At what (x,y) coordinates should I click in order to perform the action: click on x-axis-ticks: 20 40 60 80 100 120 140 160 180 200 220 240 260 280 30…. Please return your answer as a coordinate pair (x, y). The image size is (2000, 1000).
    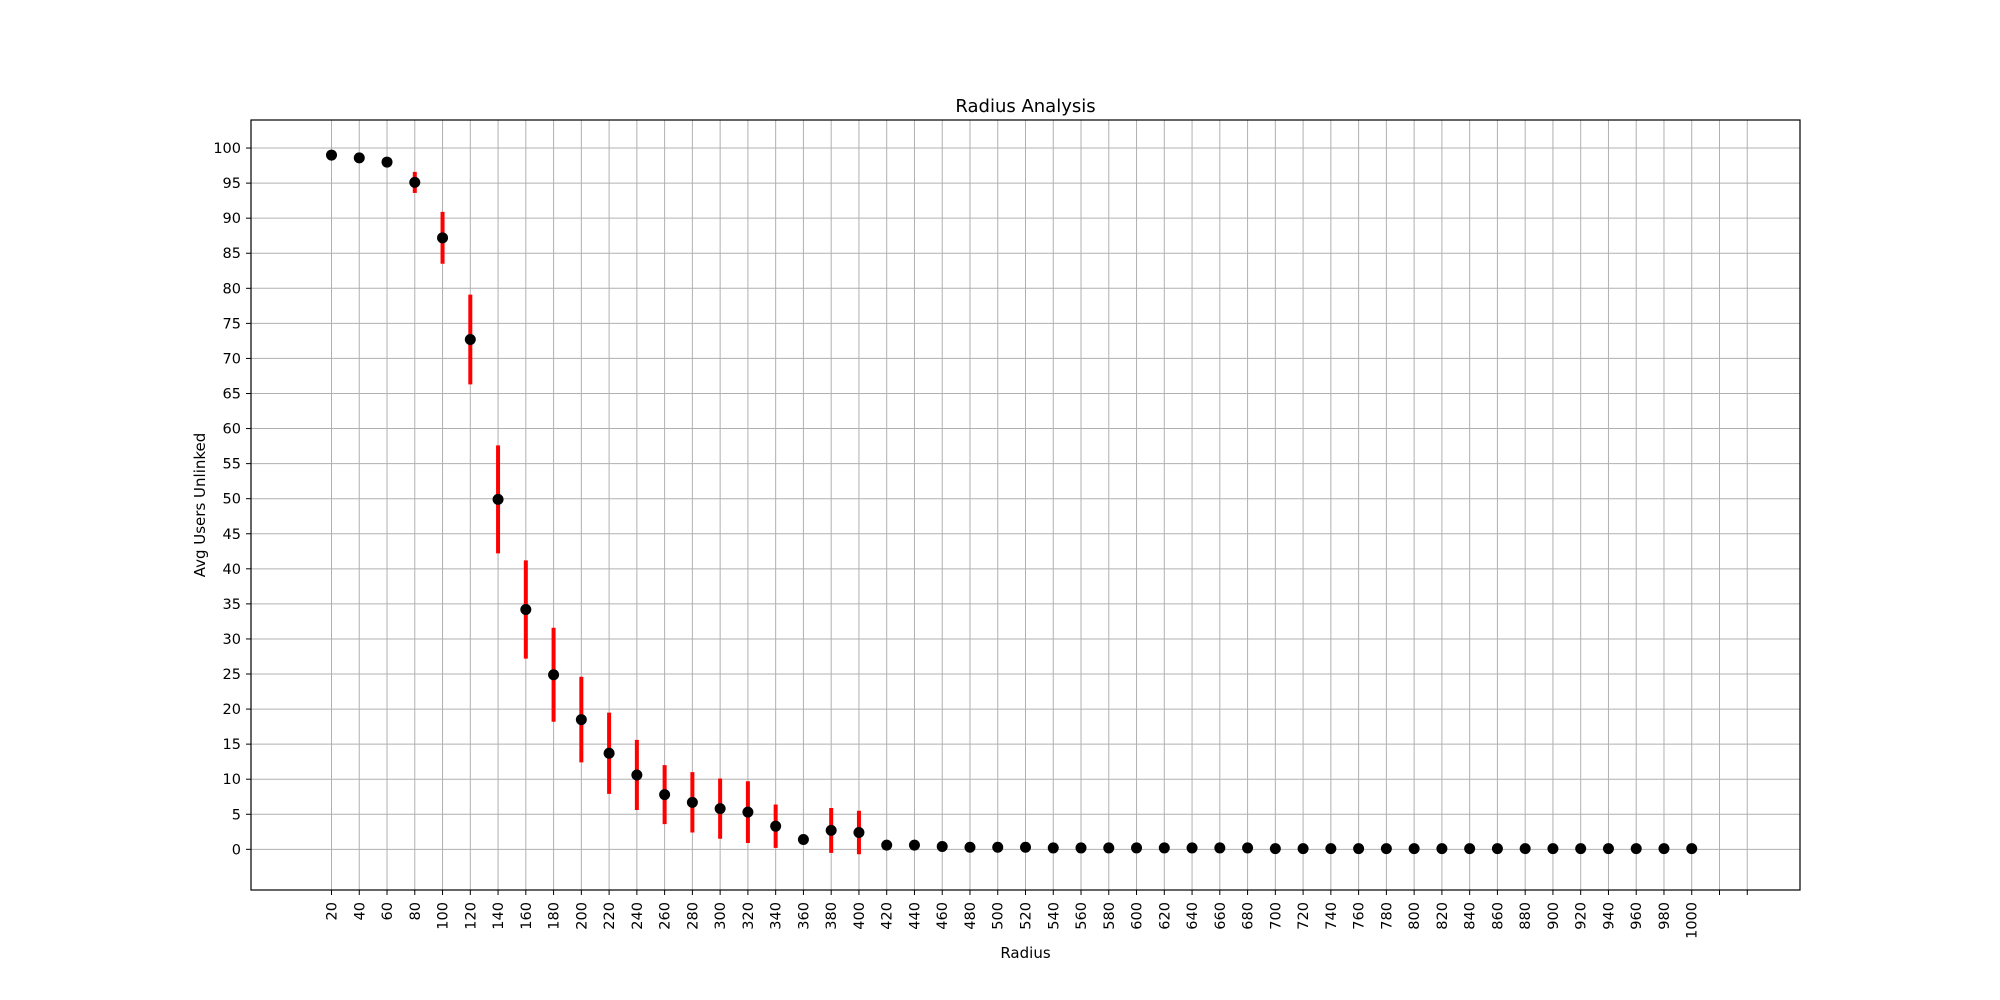
    Looking at the image, I should click on (1036, 914).